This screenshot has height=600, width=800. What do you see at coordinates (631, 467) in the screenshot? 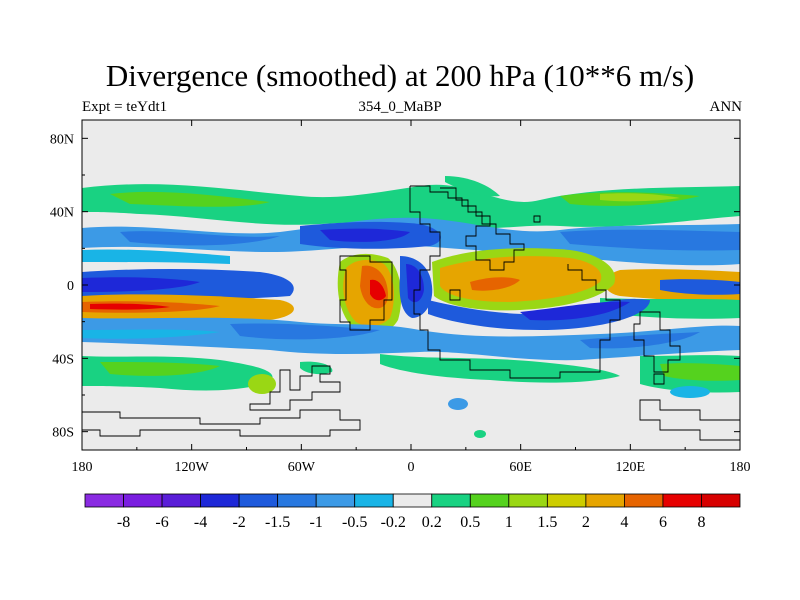
I see `x-tick-label: 120E` at bounding box center [631, 467].